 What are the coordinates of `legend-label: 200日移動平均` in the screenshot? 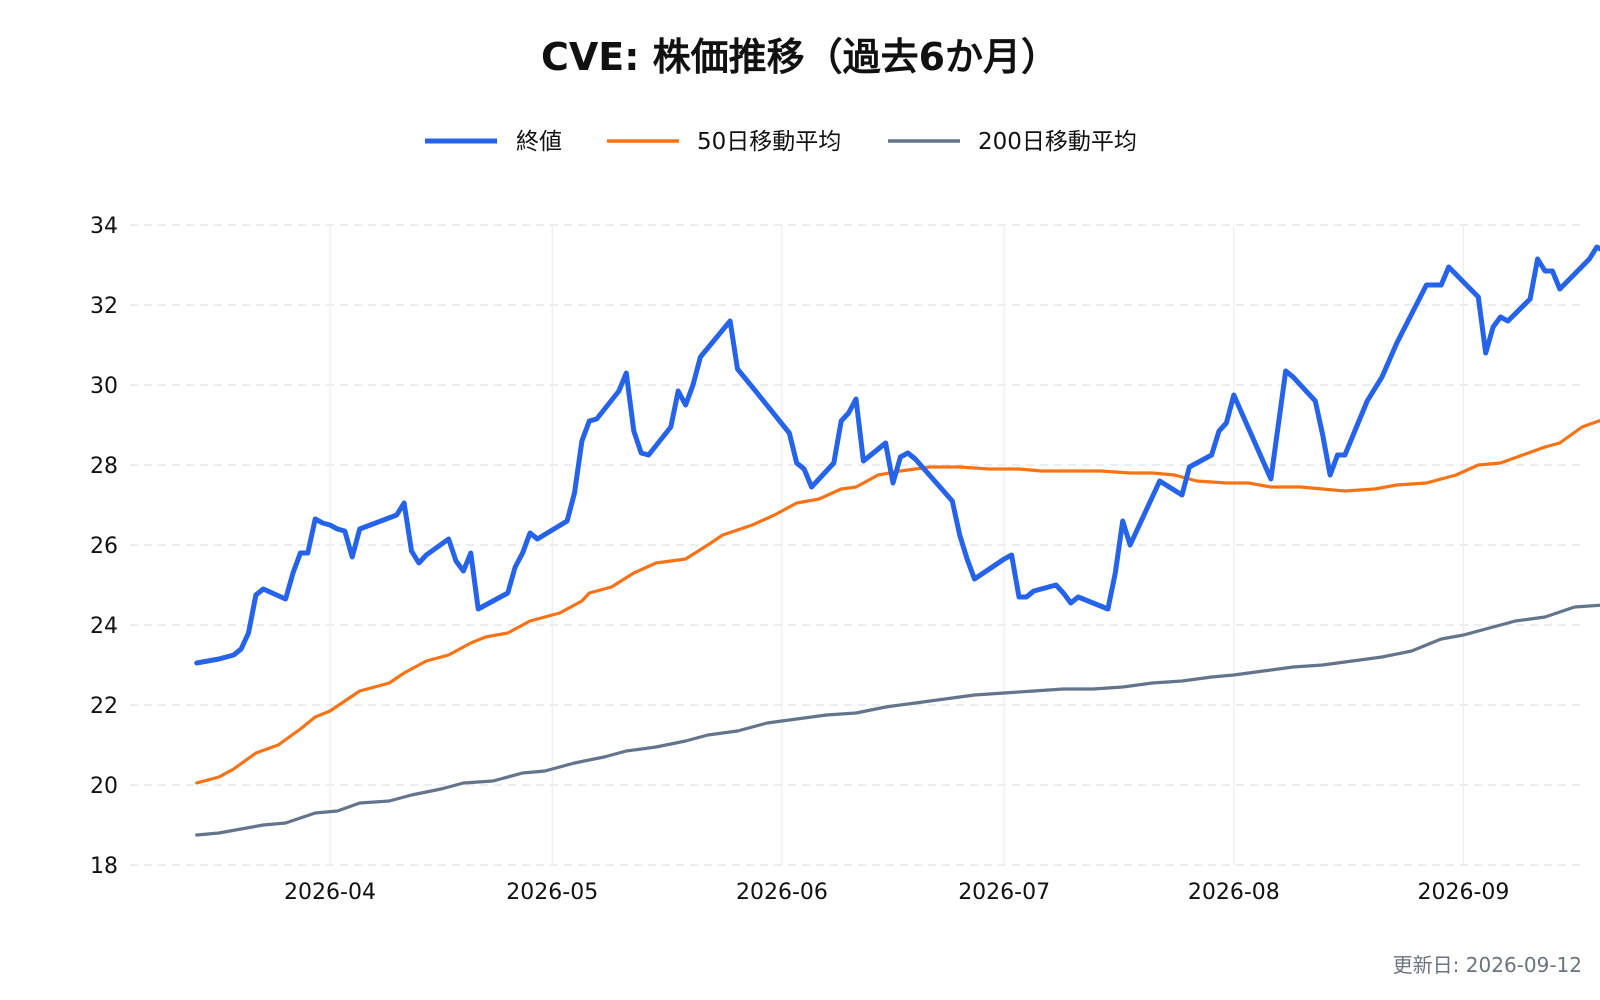 It's located at (1057, 142).